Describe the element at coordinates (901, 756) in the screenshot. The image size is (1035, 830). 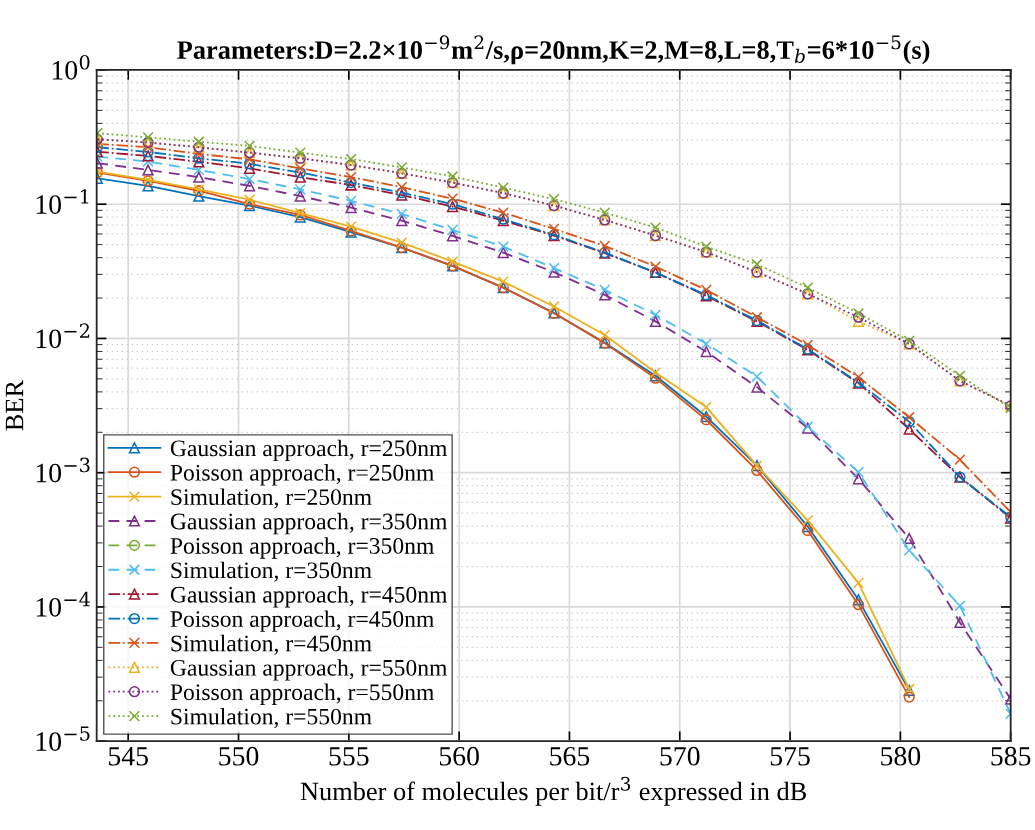
I see `x-tick-label: 580` at that location.